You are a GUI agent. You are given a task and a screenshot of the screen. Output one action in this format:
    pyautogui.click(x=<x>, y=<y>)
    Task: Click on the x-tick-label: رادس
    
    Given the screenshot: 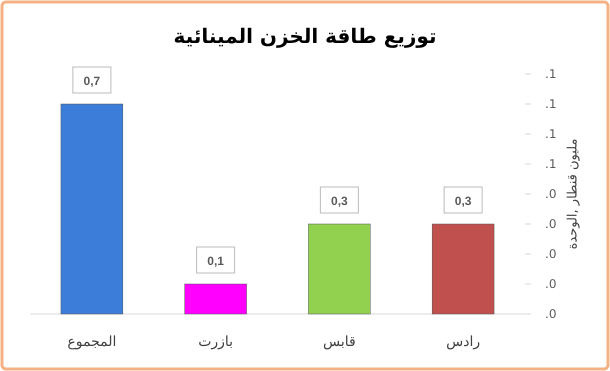 What is the action you would take?
    pyautogui.click(x=463, y=342)
    